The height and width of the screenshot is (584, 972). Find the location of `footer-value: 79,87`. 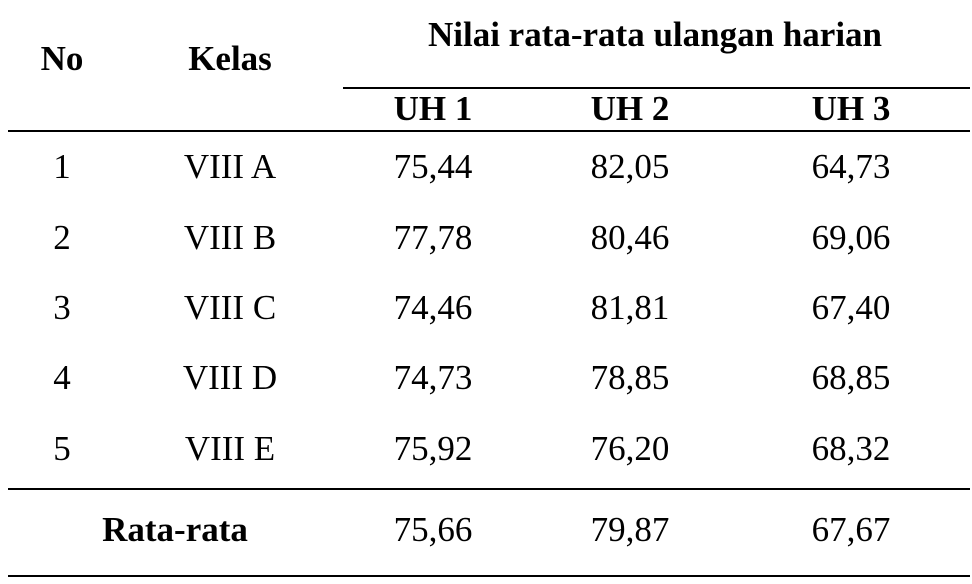

footer-value: 79,87 is located at coordinates (630, 529).